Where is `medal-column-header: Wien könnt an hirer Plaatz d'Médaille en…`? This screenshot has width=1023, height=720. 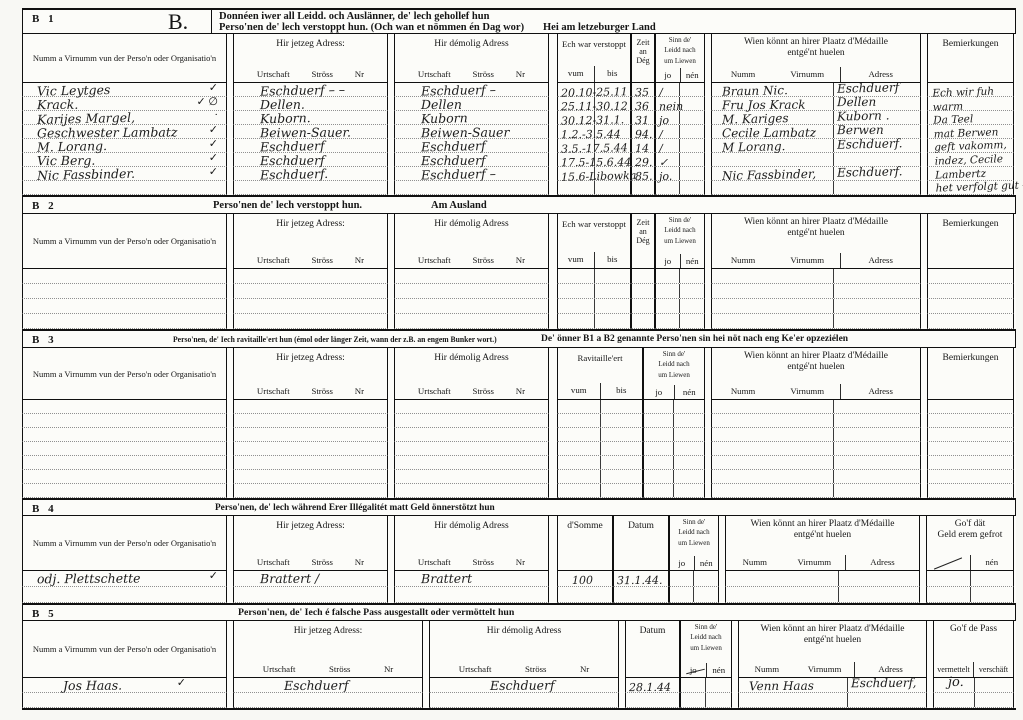 medal-column-header: Wien könnt an hirer Plaatz d'Médaille en… is located at coordinates (816, 241).